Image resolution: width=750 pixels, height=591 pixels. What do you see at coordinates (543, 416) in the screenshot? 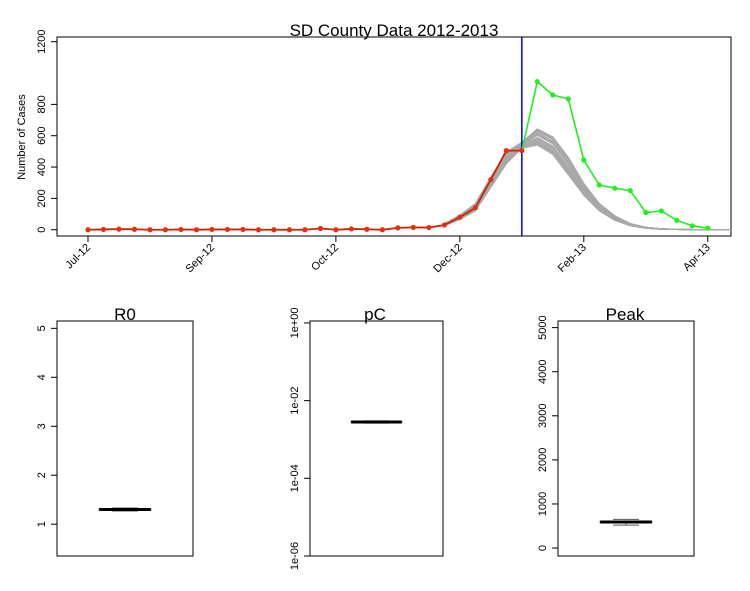
I see `box-y-tick-label: 3000` at bounding box center [543, 416].